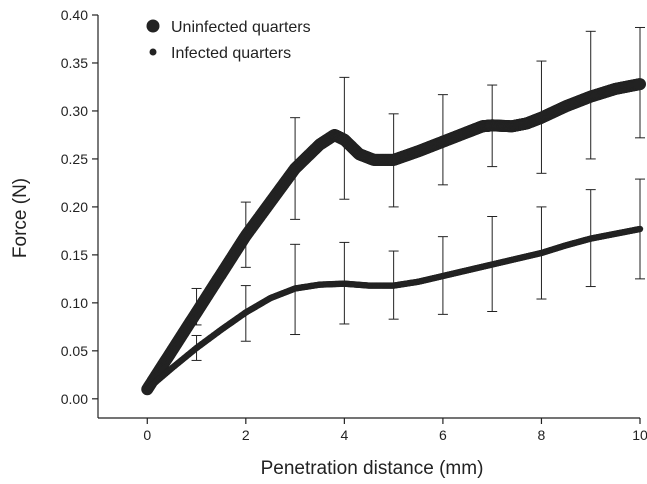  I want to click on x-axis-title: Penetration distance (mm), so click(372, 468).